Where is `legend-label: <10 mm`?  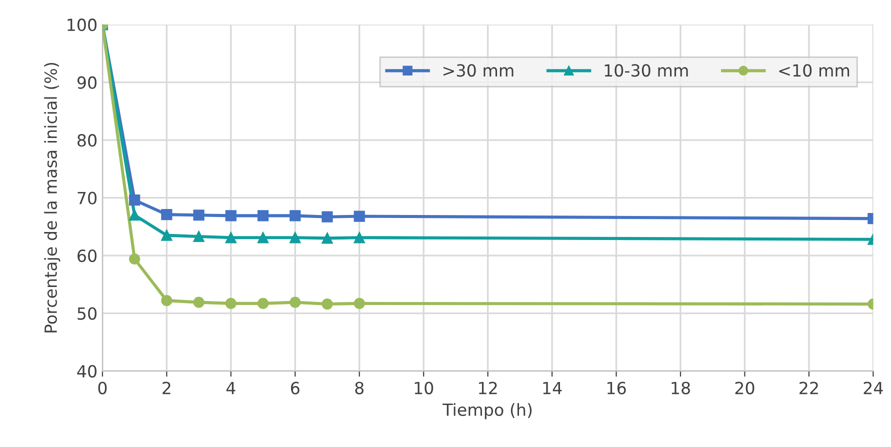 legend-label: <10 mm is located at coordinates (814, 70).